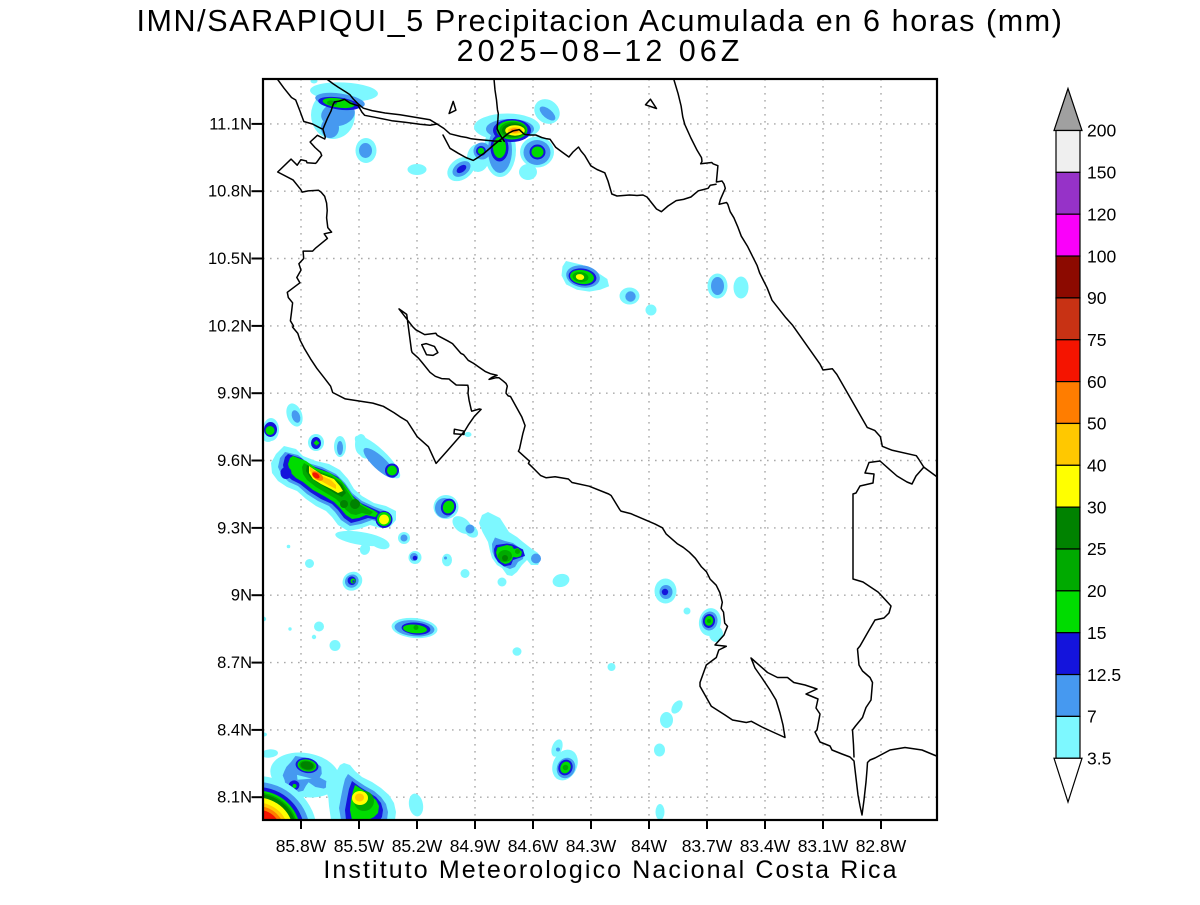 This screenshot has height=905, width=1200. I want to click on svg-text: 12.5, so click(1104, 675).